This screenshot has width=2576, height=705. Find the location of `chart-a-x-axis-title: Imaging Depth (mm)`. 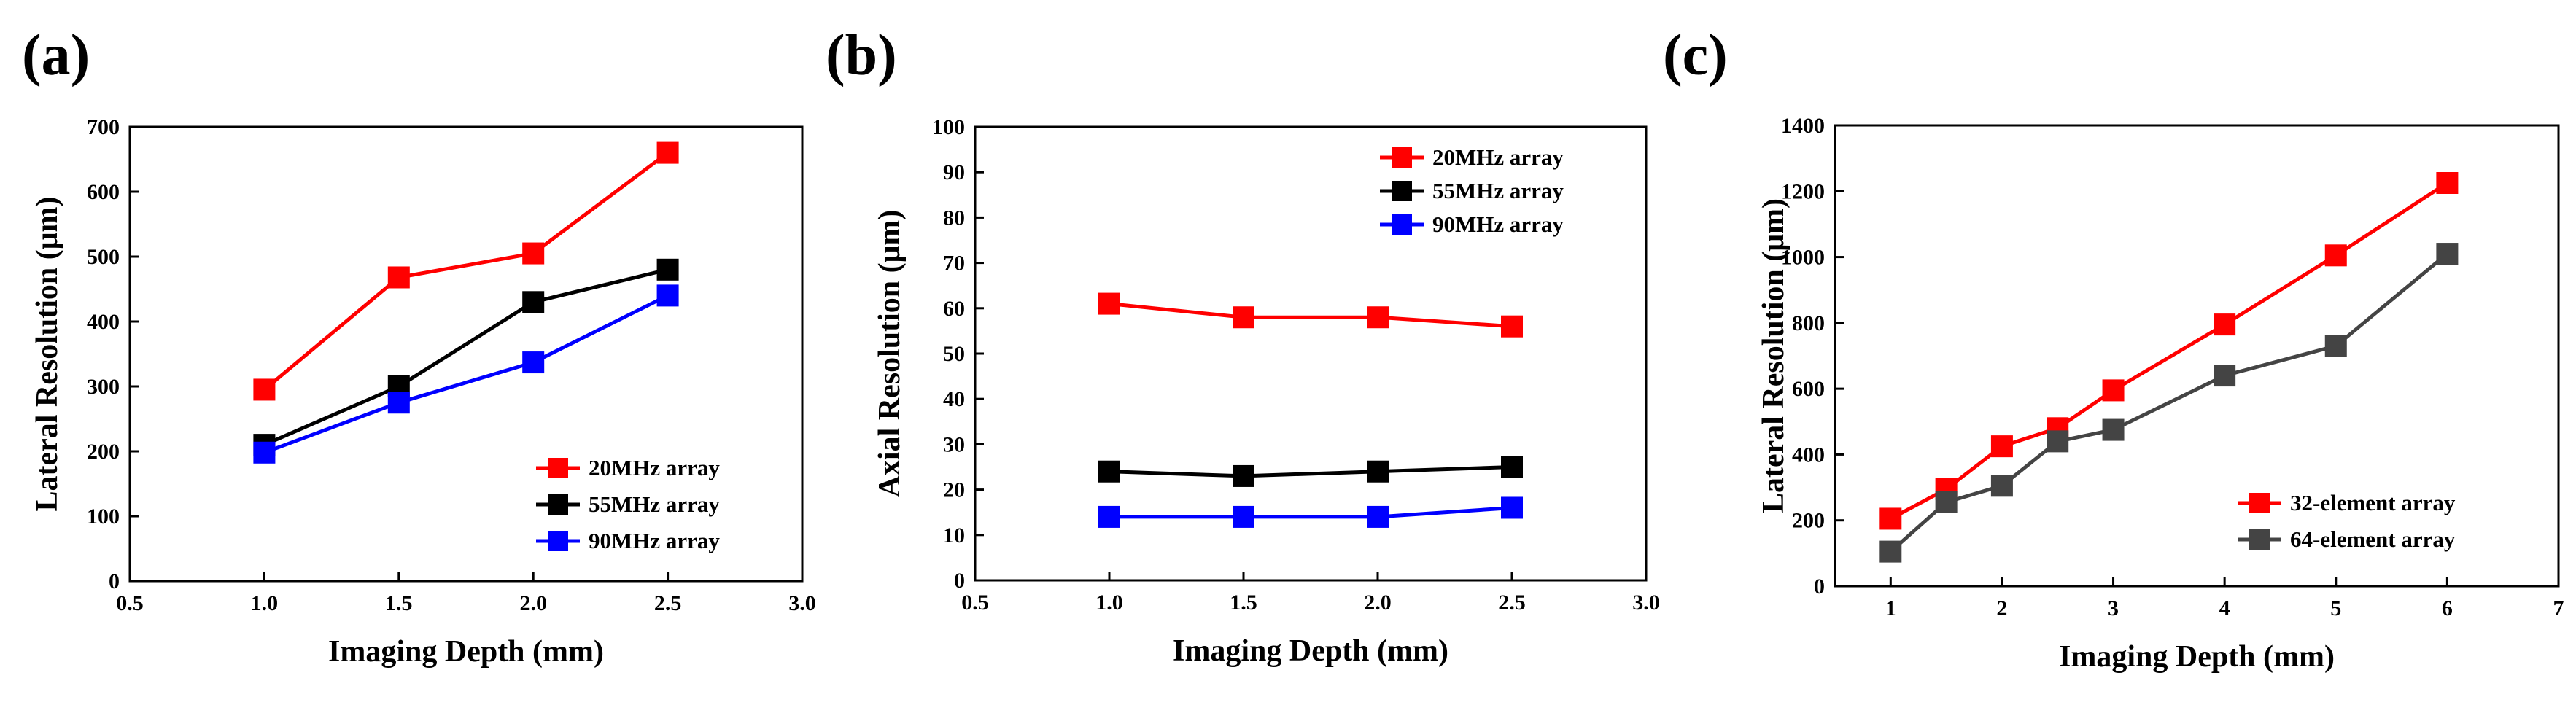

chart-a-x-axis-title: Imaging Depth (mm) is located at coordinates (466, 652).